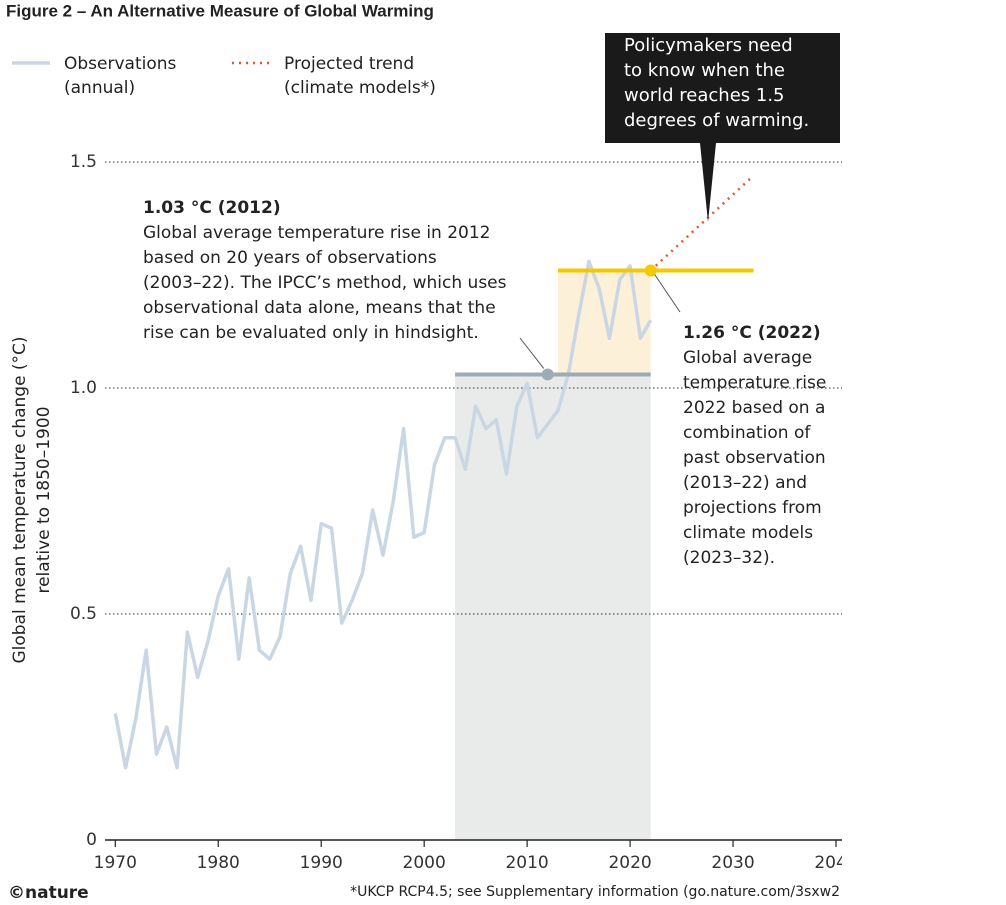  I want to click on x-tick-label: 2020, so click(629, 863).